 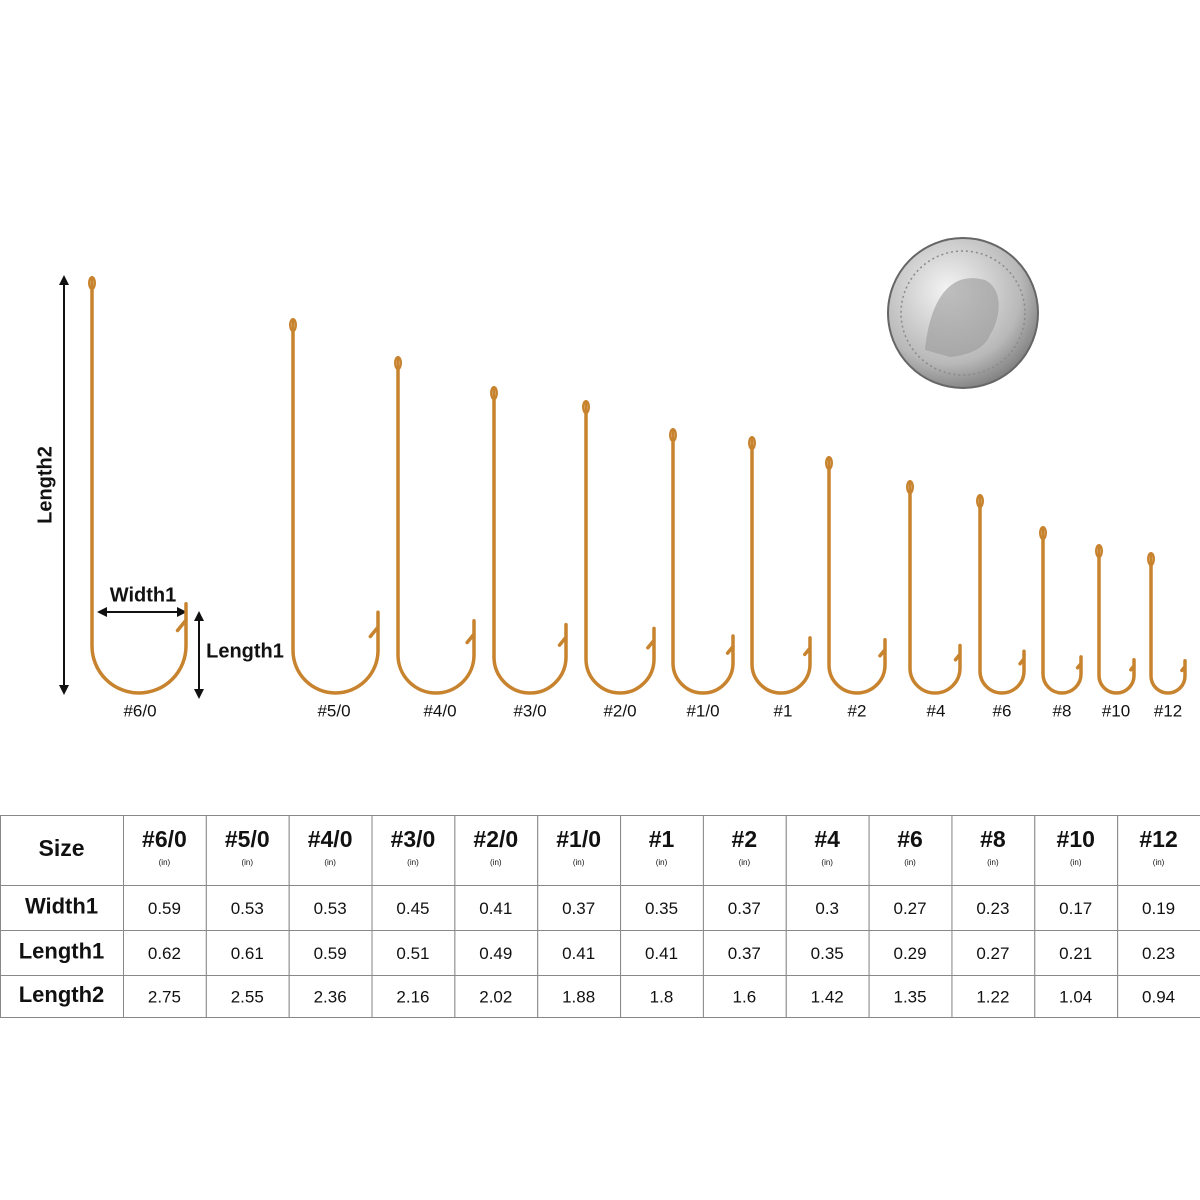 I want to click on table-value: 2.02, so click(x=495, y=996).